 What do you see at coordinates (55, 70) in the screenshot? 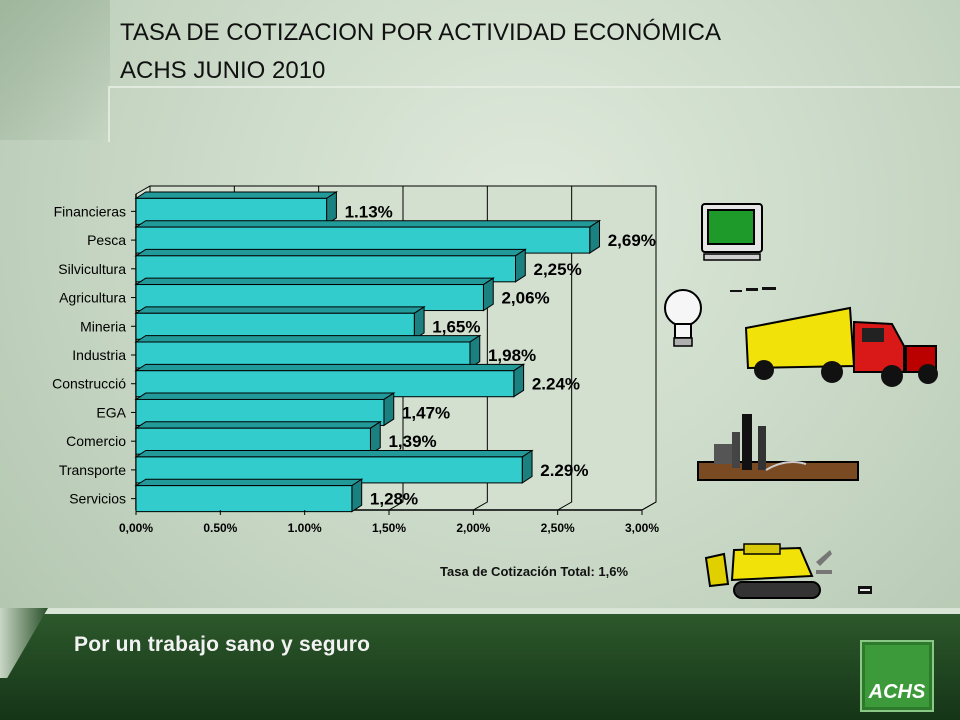
I see `corner-shade` at bounding box center [55, 70].